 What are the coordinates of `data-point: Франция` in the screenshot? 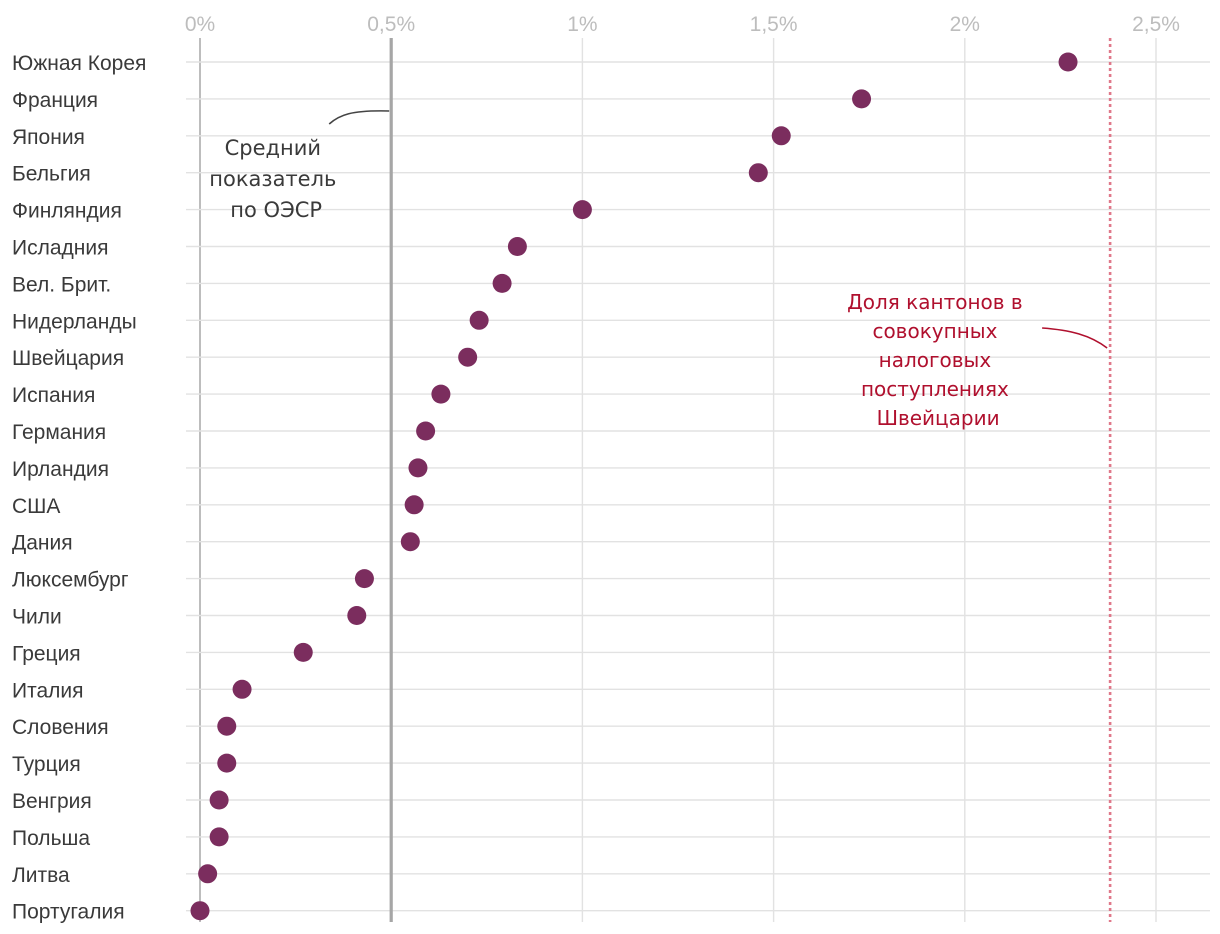 It's located at (862, 99).